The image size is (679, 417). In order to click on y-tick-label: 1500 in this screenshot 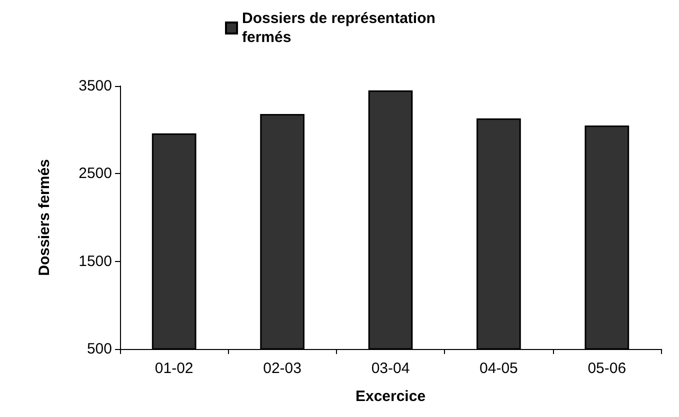, I will do `click(95, 261)`.